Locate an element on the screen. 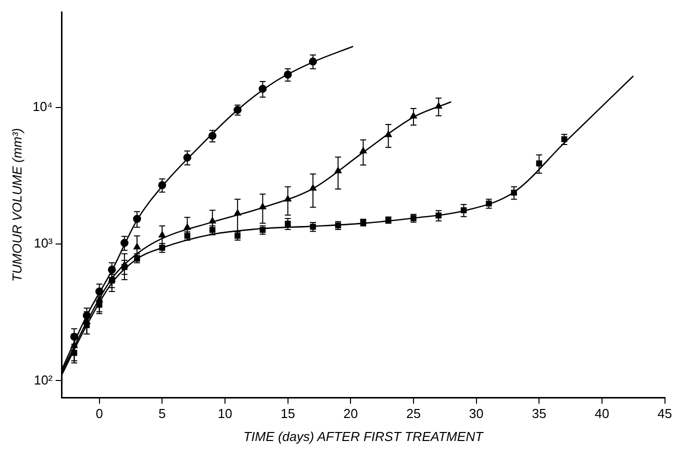 The image size is (675, 453). x-tick-label: 25 is located at coordinates (413, 414).